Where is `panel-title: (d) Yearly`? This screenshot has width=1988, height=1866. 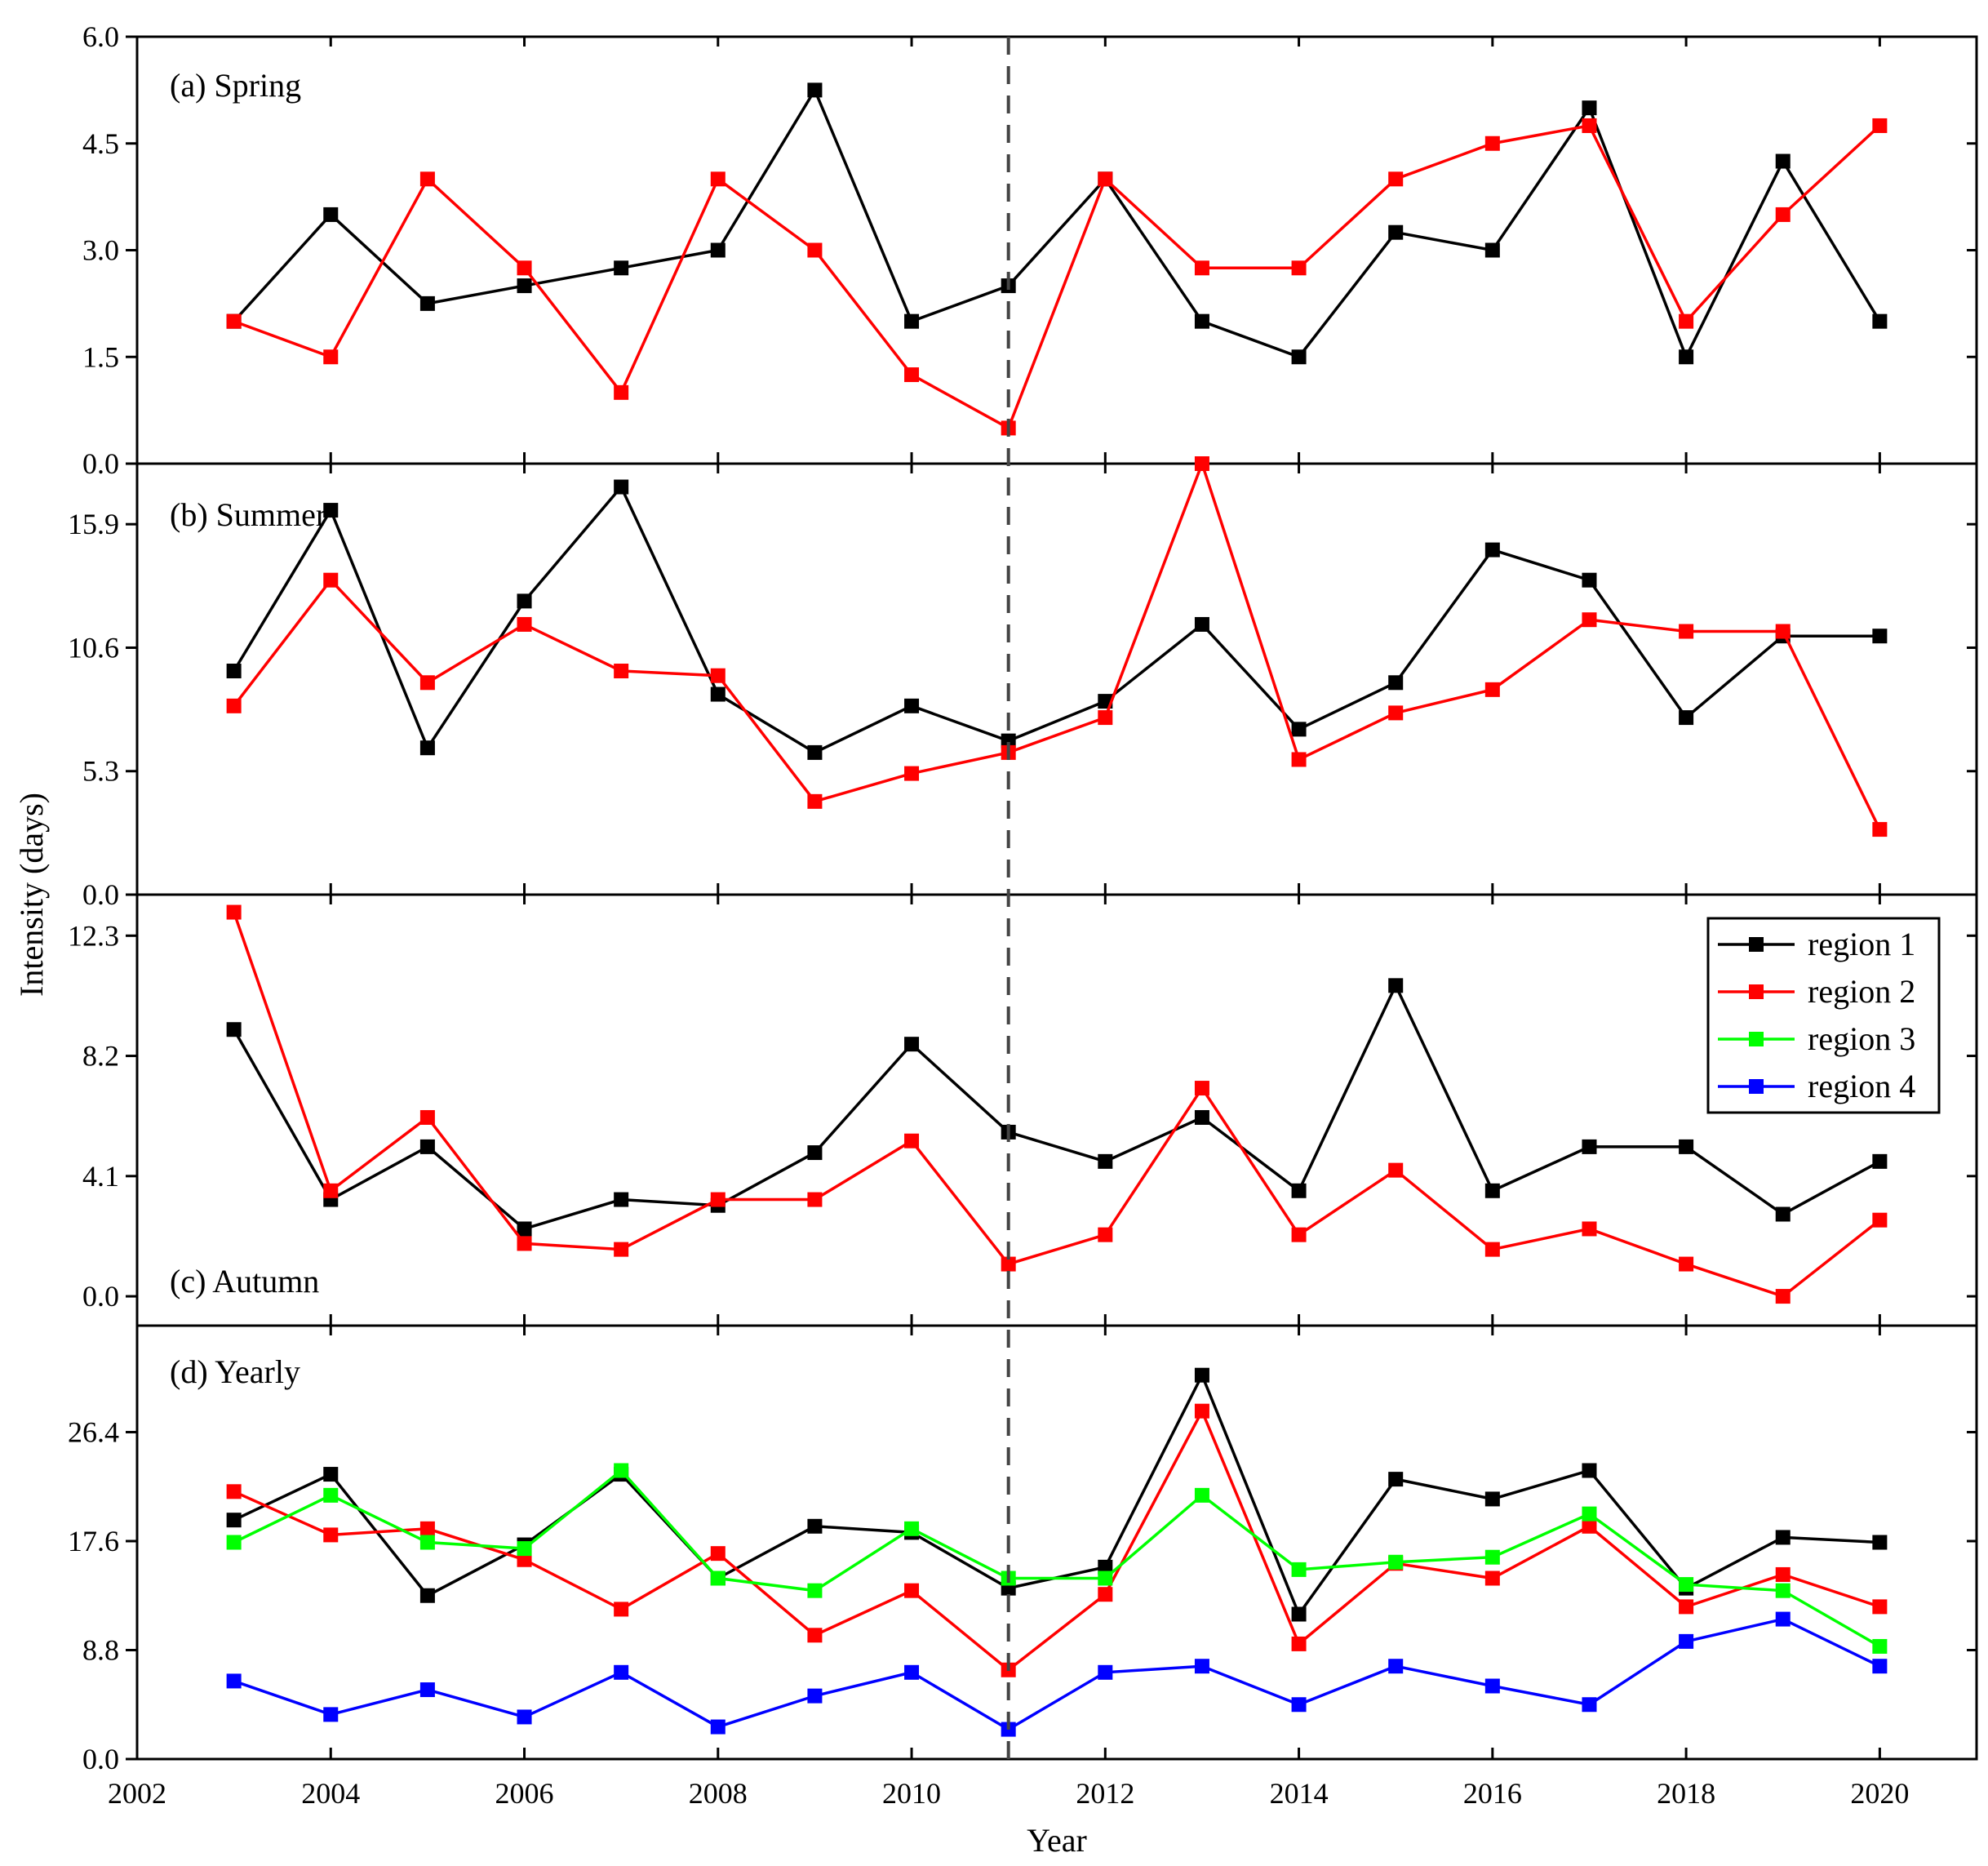 panel-title: (d) Yearly is located at coordinates (235, 1371).